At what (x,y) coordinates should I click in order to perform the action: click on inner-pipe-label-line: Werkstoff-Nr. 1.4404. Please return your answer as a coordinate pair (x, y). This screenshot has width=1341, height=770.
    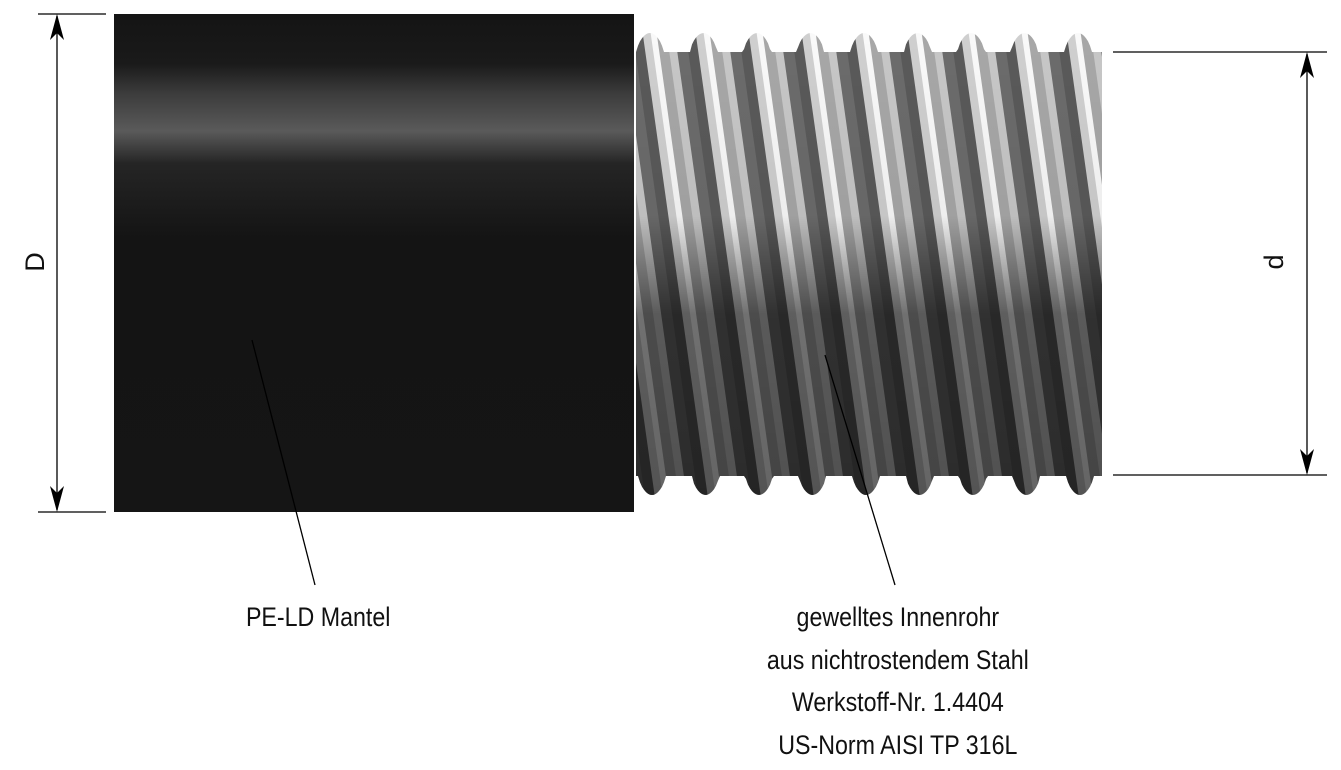
    Looking at the image, I should click on (898, 702).